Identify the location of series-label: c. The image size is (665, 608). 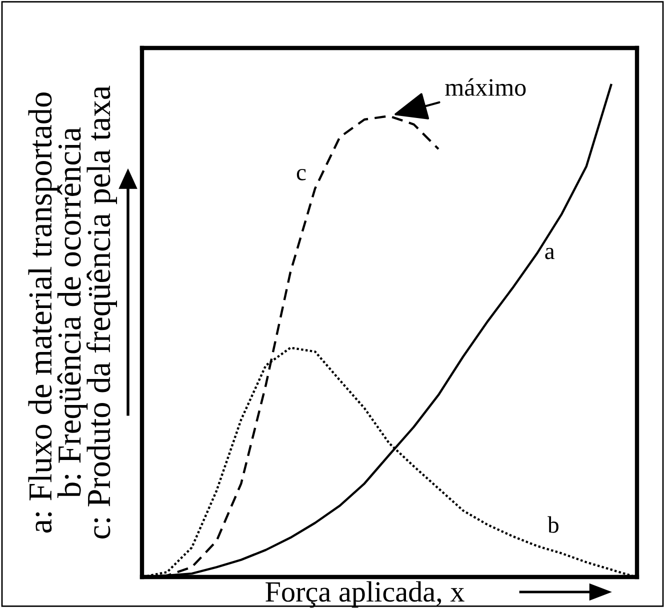
(301, 174).